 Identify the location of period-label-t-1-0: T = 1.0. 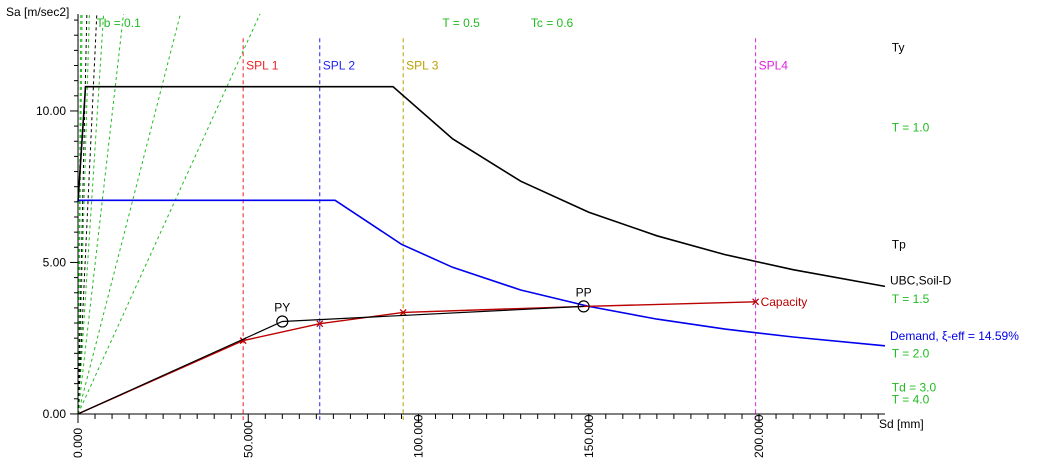
(911, 128).